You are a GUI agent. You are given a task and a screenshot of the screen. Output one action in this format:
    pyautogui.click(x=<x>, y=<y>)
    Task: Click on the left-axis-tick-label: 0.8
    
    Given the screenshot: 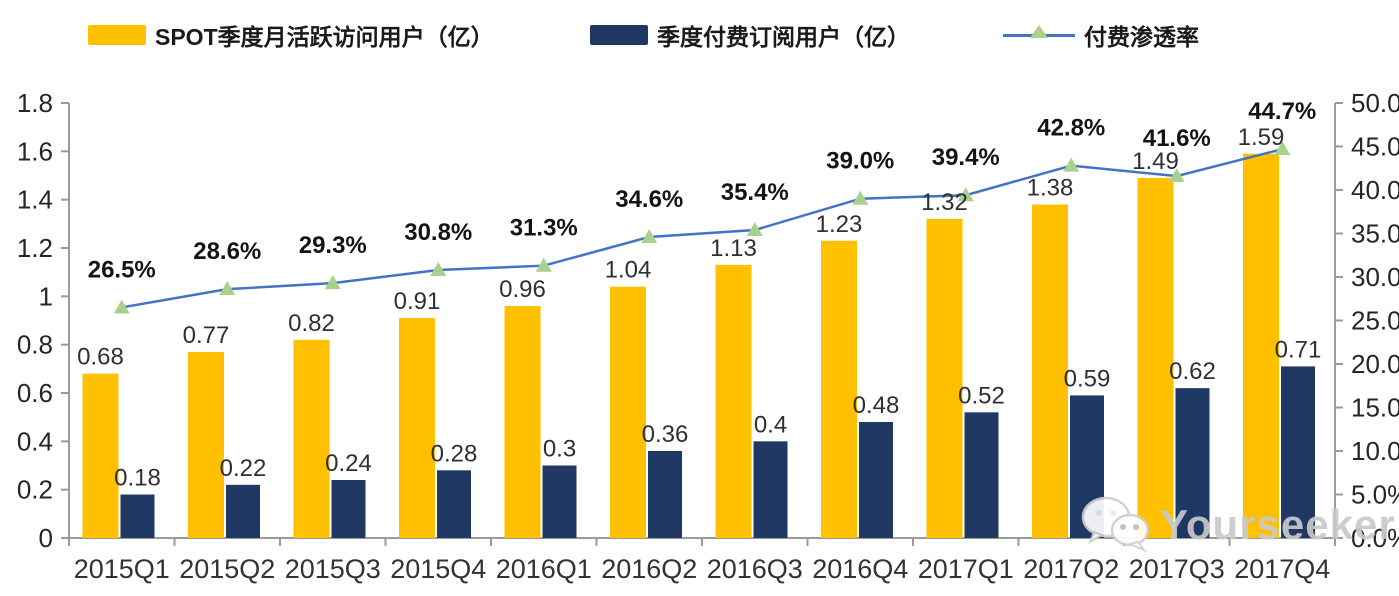 What is the action you would take?
    pyautogui.click(x=35, y=345)
    